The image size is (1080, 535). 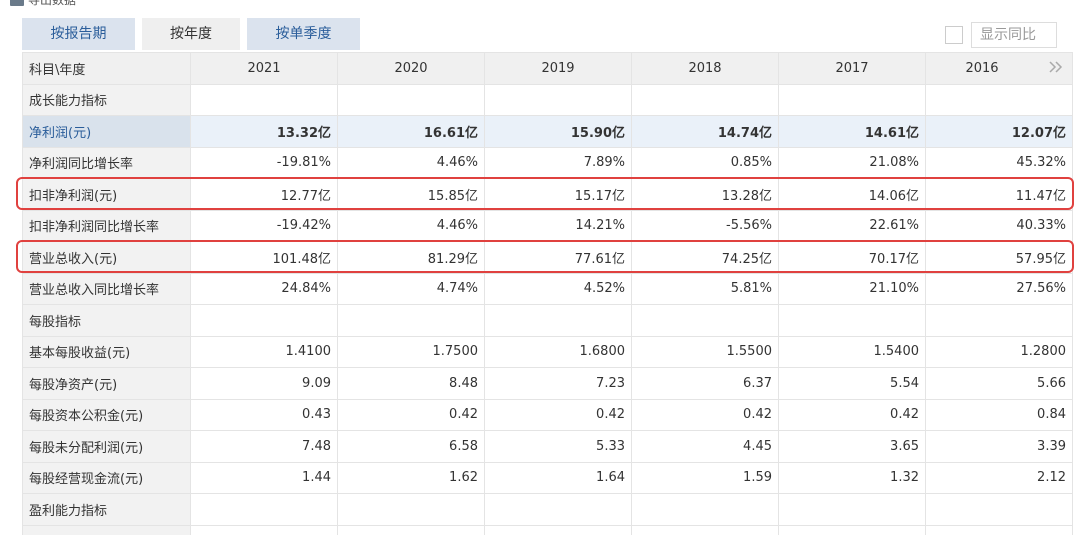 What do you see at coordinates (999, 225) in the screenshot?
I see `cell: 40.33%` at bounding box center [999, 225].